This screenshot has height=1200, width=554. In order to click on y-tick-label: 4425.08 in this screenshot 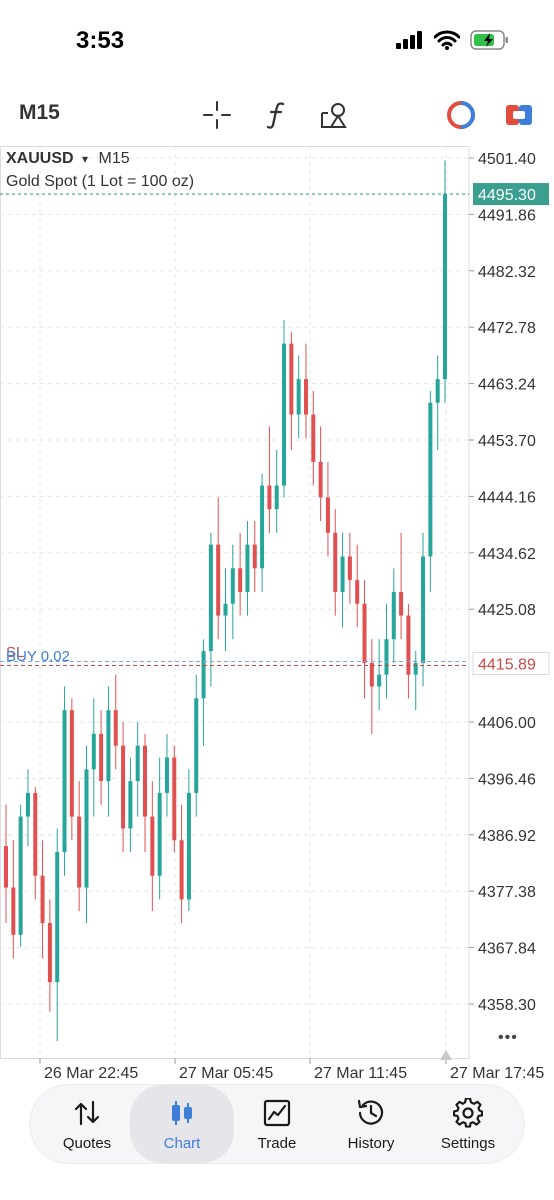, I will do `click(507, 610)`.